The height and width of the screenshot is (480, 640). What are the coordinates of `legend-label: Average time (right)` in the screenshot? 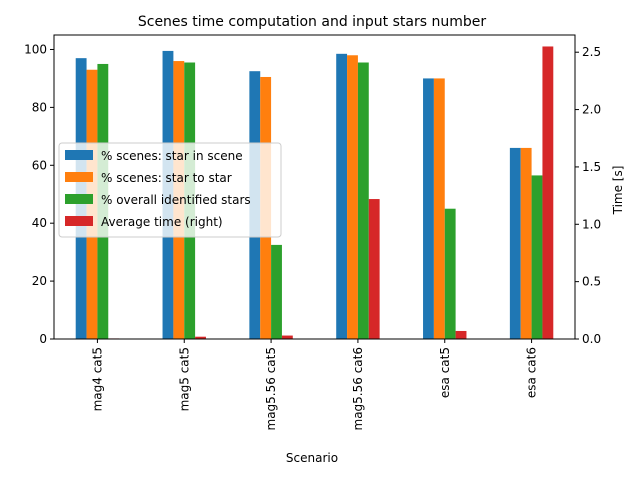 It's located at (162, 222).